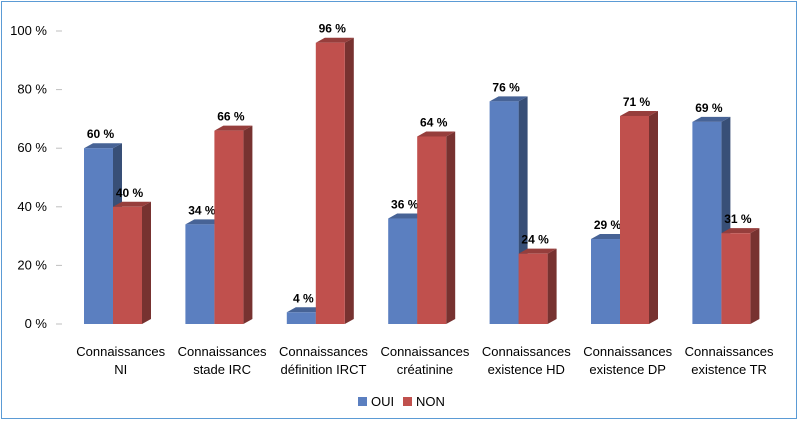 The image size is (800, 422). What do you see at coordinates (535, 240) in the screenshot?
I see `data-label: 24 %` at bounding box center [535, 240].